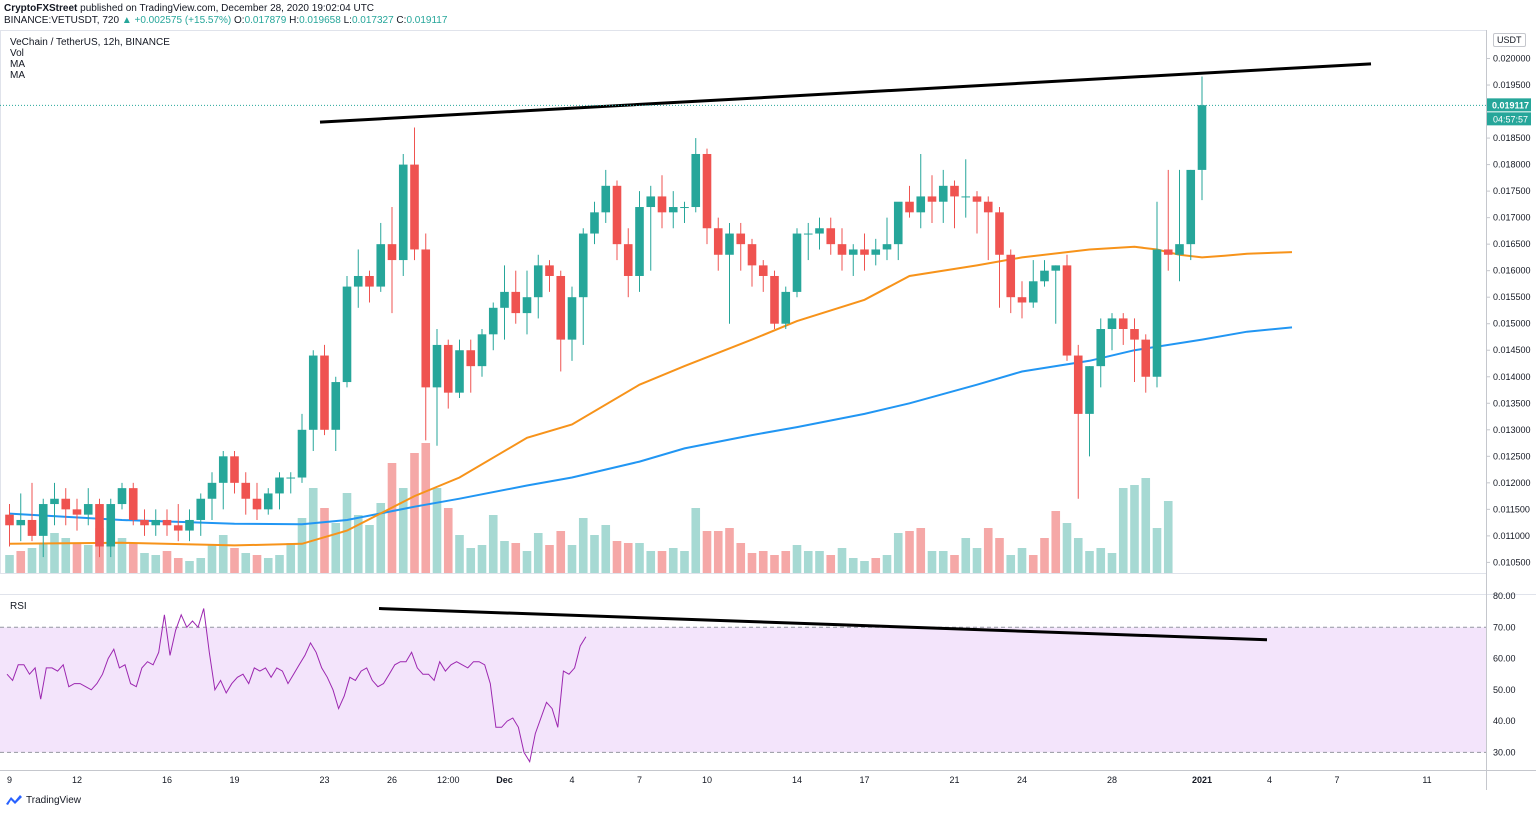  I want to click on open-value: 0.017879, so click(265, 20).